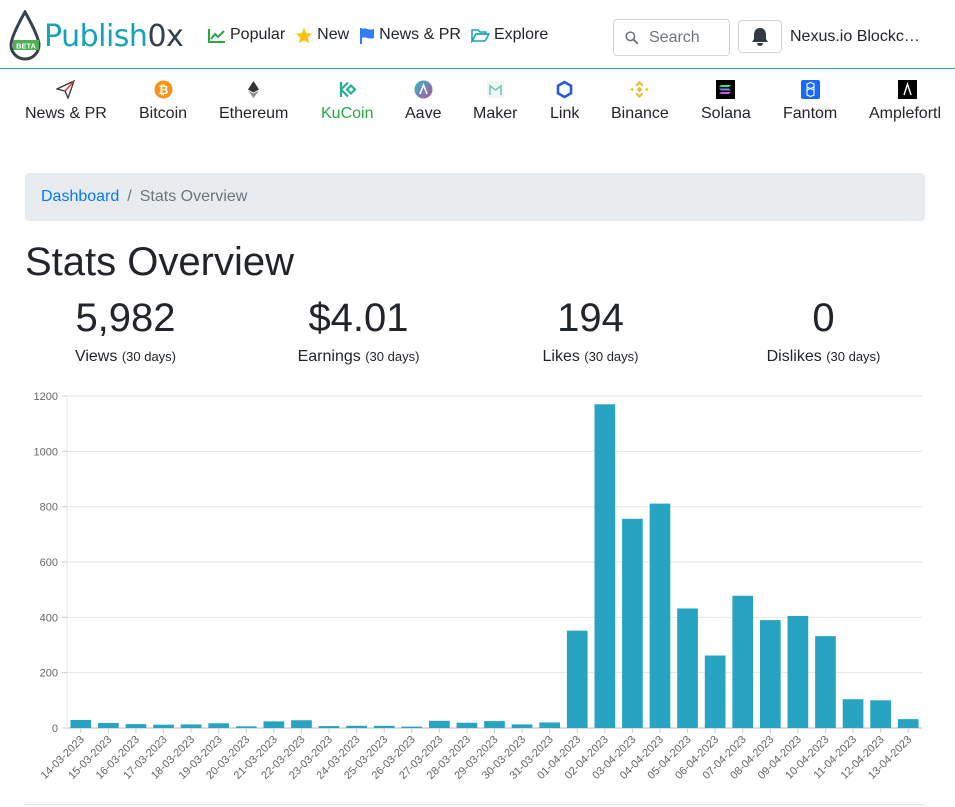  What do you see at coordinates (904, 101) in the screenshot?
I see `coin-ampleforth: Ampleforth` at bounding box center [904, 101].